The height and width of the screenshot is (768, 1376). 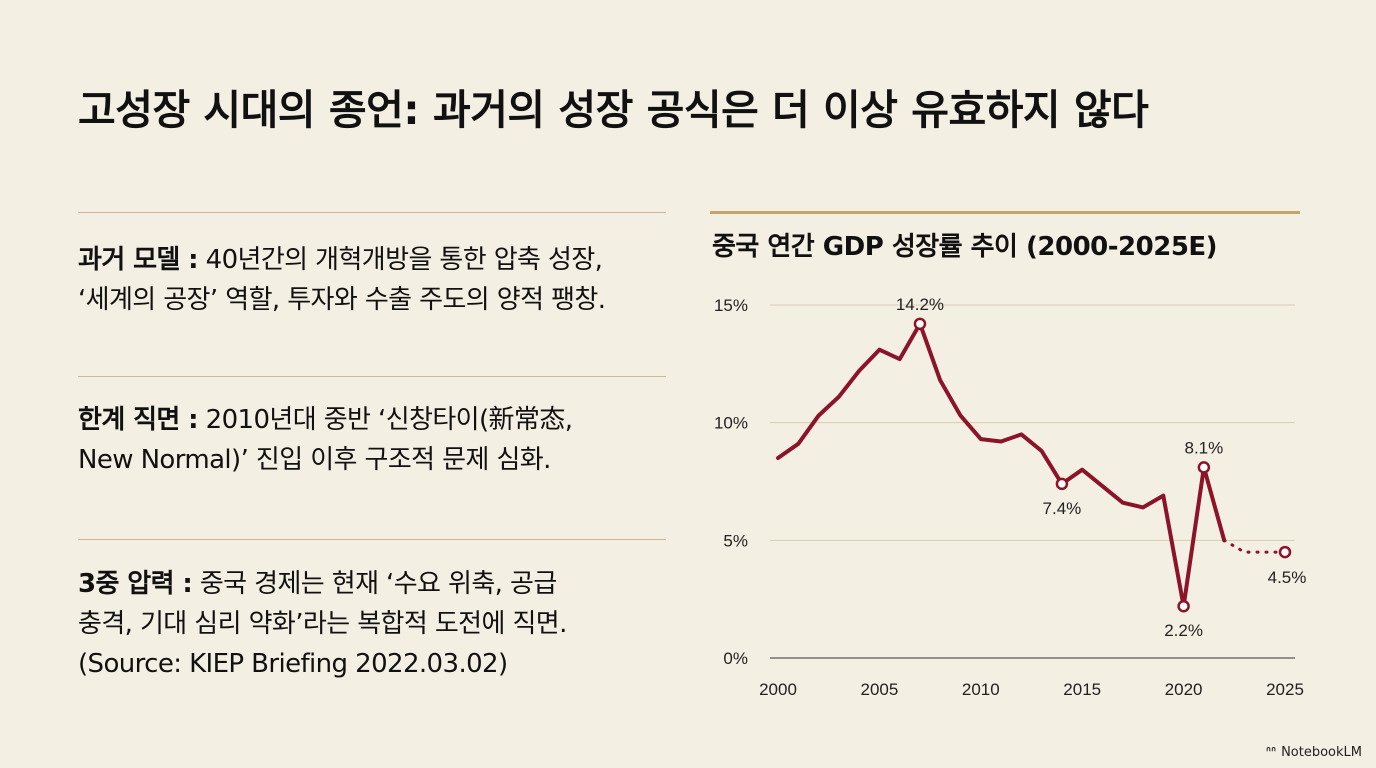 I want to click on point-text: 40년간의 개혁개방을 통한 압축 성장,, so click(x=400, y=260).